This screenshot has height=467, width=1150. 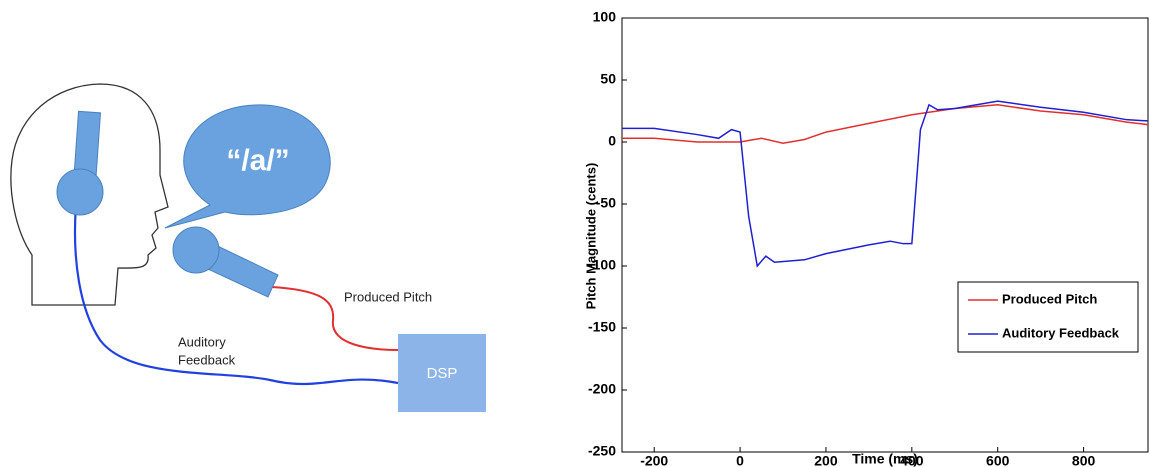 I want to click on dsp-label: DSP, so click(x=442, y=373).